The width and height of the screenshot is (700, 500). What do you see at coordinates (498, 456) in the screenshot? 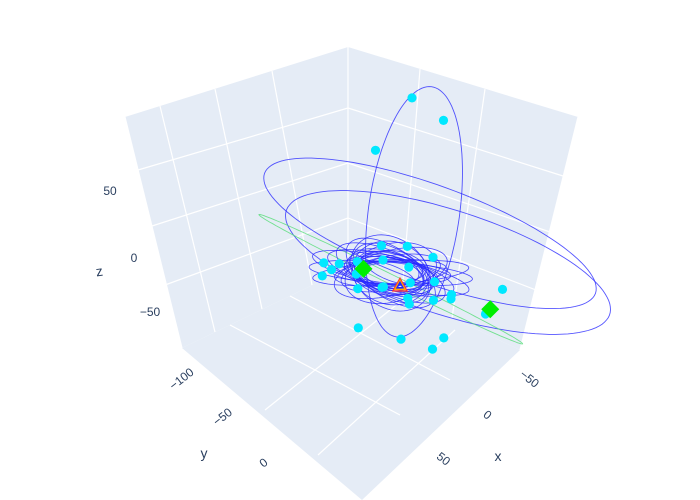
I see `x-axis-title: x` at bounding box center [498, 456].